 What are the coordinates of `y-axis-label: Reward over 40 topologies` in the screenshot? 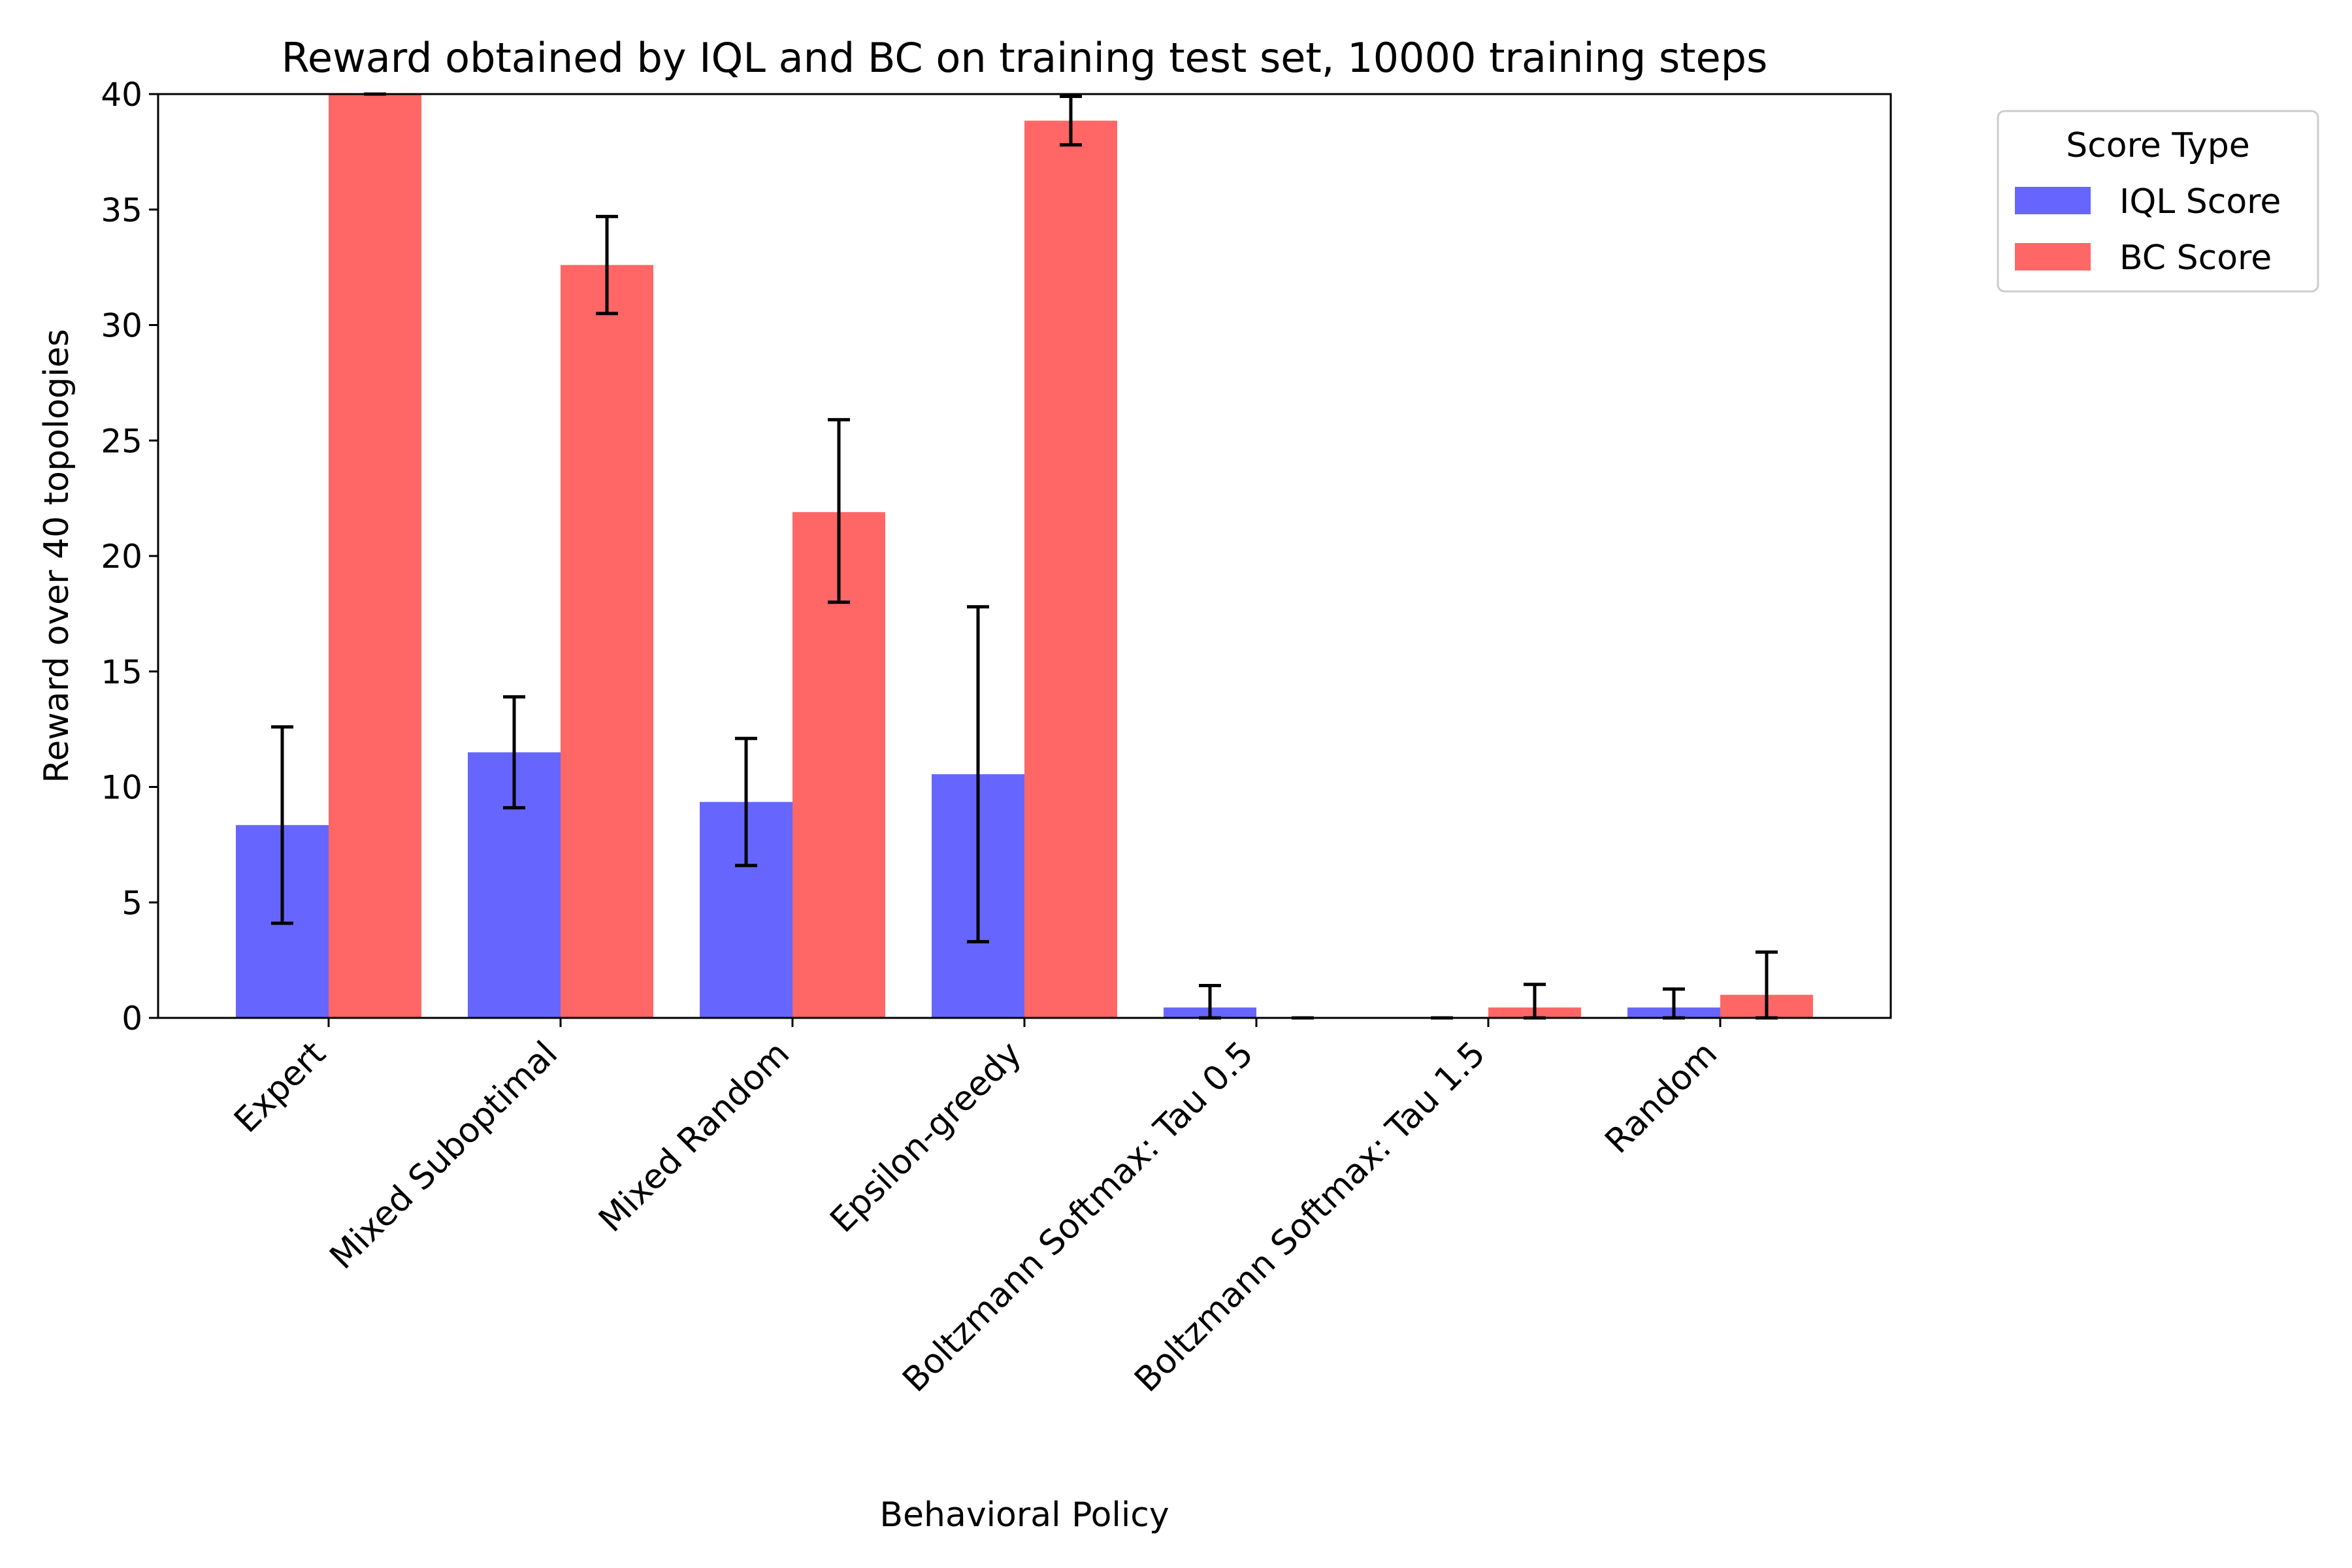 It's located at (56, 556).